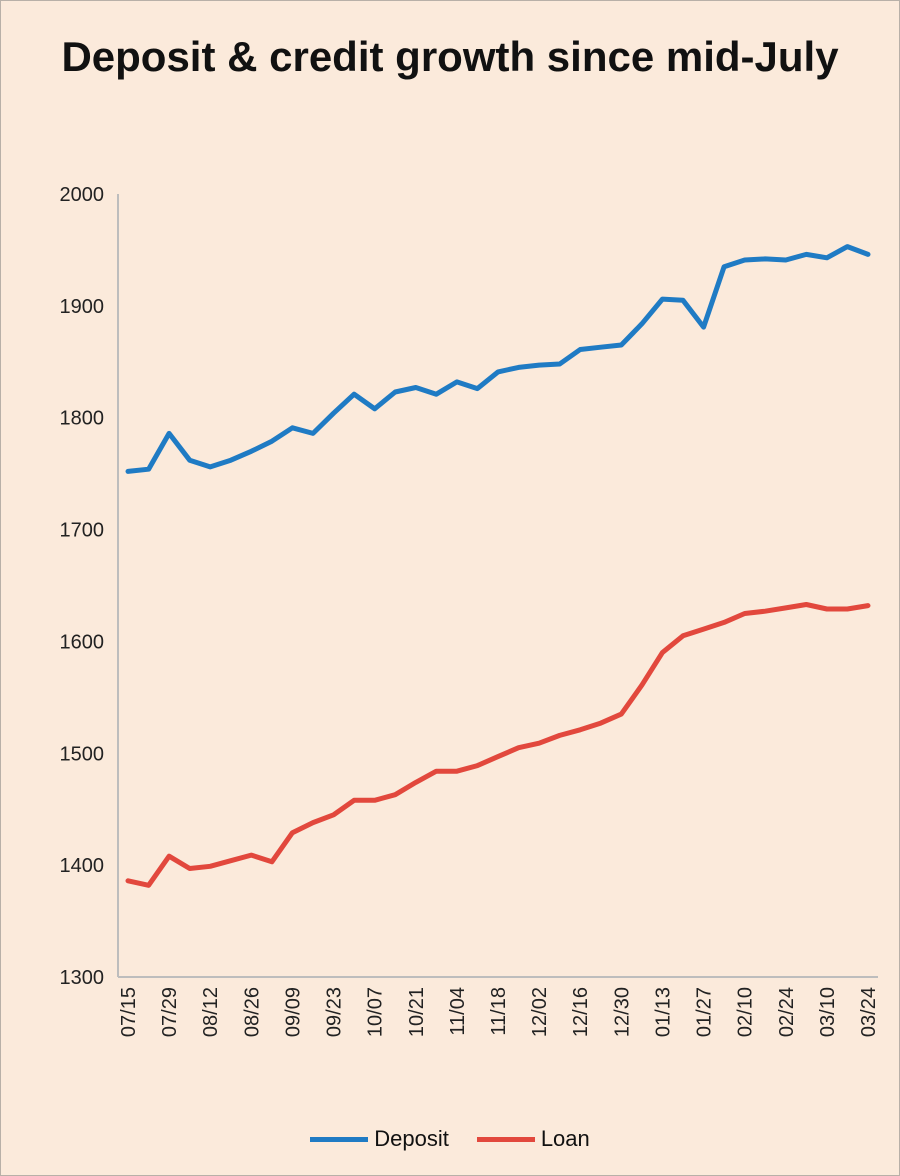 The image size is (900, 1176). What do you see at coordinates (82, 866) in the screenshot?
I see `y-tick-label: 1400` at bounding box center [82, 866].